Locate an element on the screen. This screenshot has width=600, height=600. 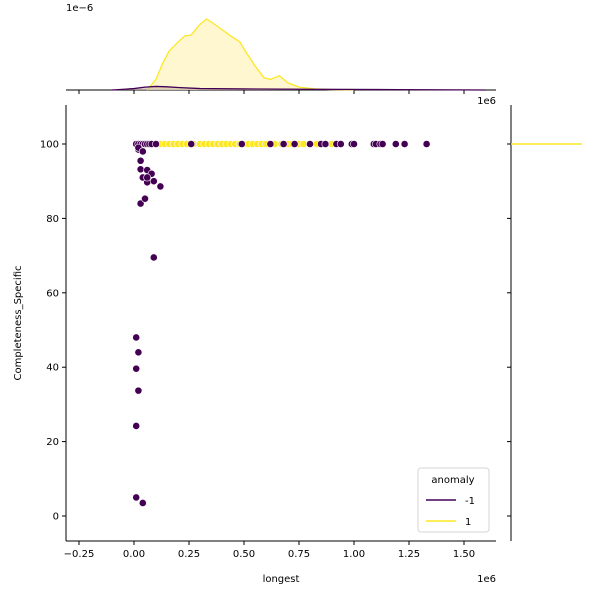
y-tick-label: 80 is located at coordinates (52, 219).